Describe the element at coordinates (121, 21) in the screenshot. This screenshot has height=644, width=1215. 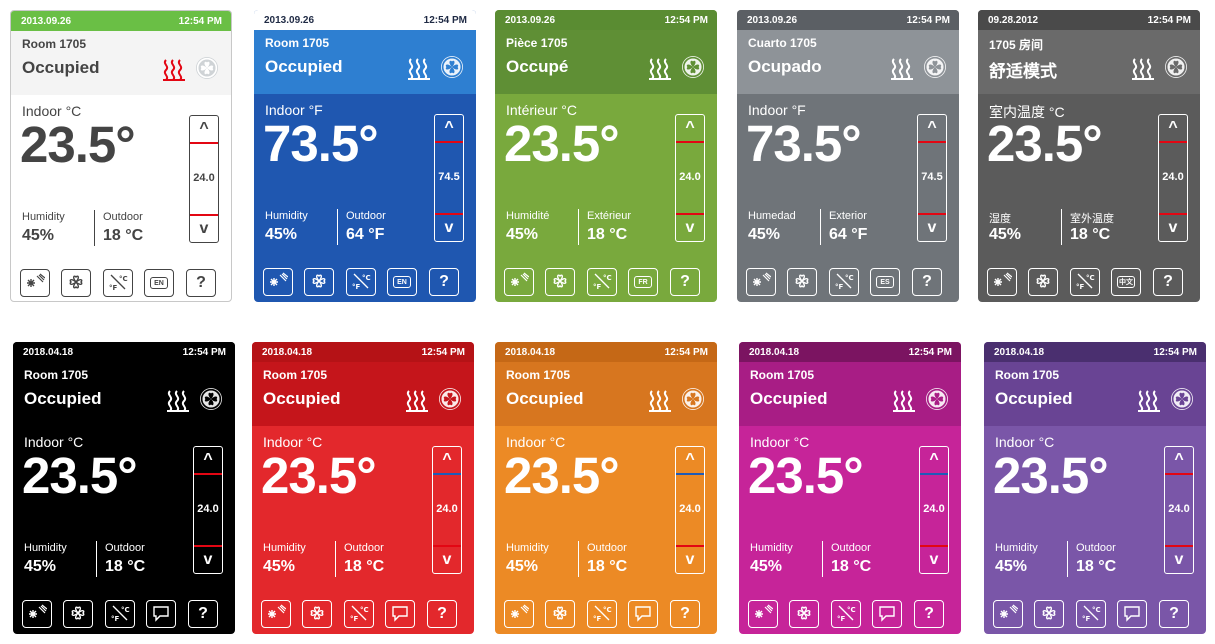
I see `status-bar: 2013.09.26 12:54 PM` at that location.